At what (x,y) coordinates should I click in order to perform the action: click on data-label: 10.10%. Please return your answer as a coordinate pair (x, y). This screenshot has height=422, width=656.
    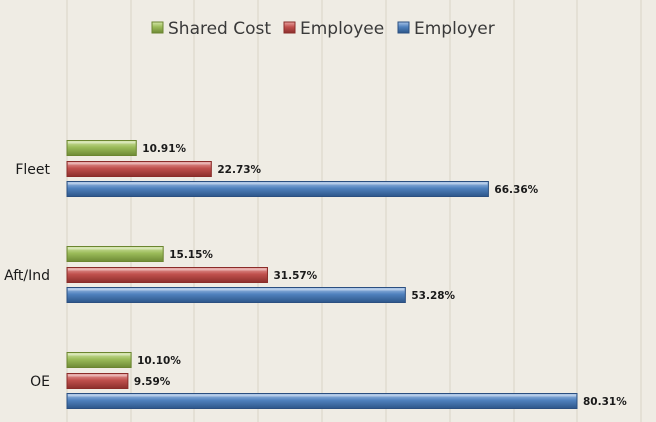
    Looking at the image, I should click on (159, 361).